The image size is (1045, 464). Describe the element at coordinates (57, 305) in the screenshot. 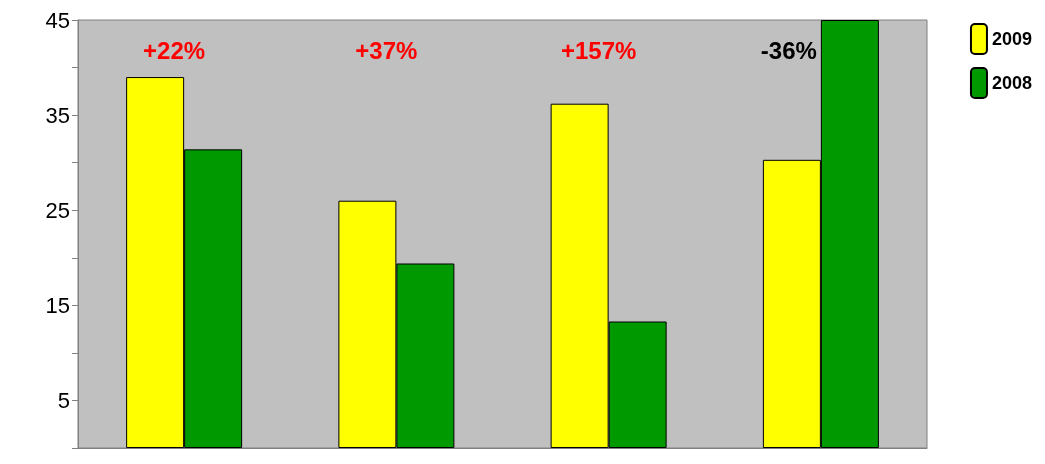

I see `y-tick-label: 15` at that location.